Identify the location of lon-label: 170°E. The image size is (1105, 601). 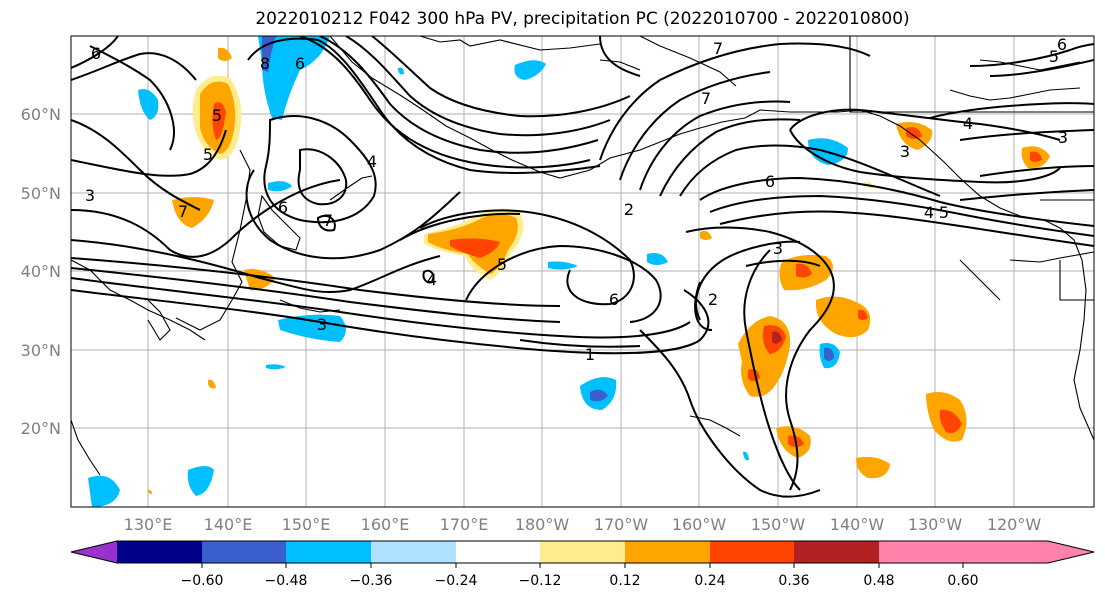
(464, 524).